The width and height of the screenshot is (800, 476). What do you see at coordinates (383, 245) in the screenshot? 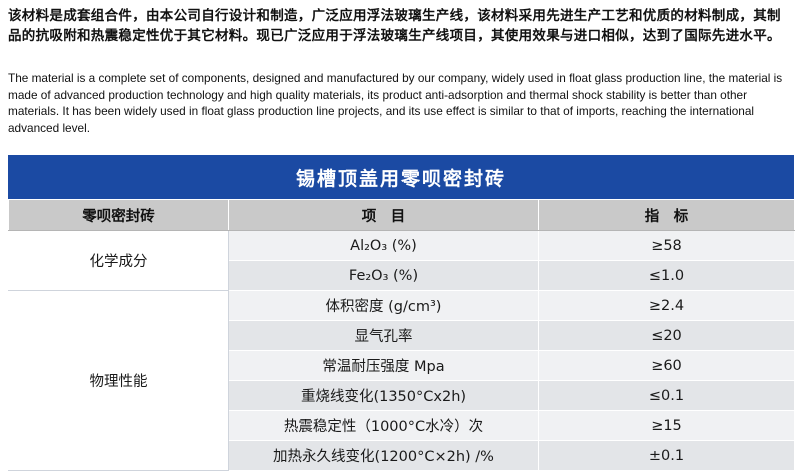
I see `item-cell: Al₂O₃ (%)` at bounding box center [383, 245].